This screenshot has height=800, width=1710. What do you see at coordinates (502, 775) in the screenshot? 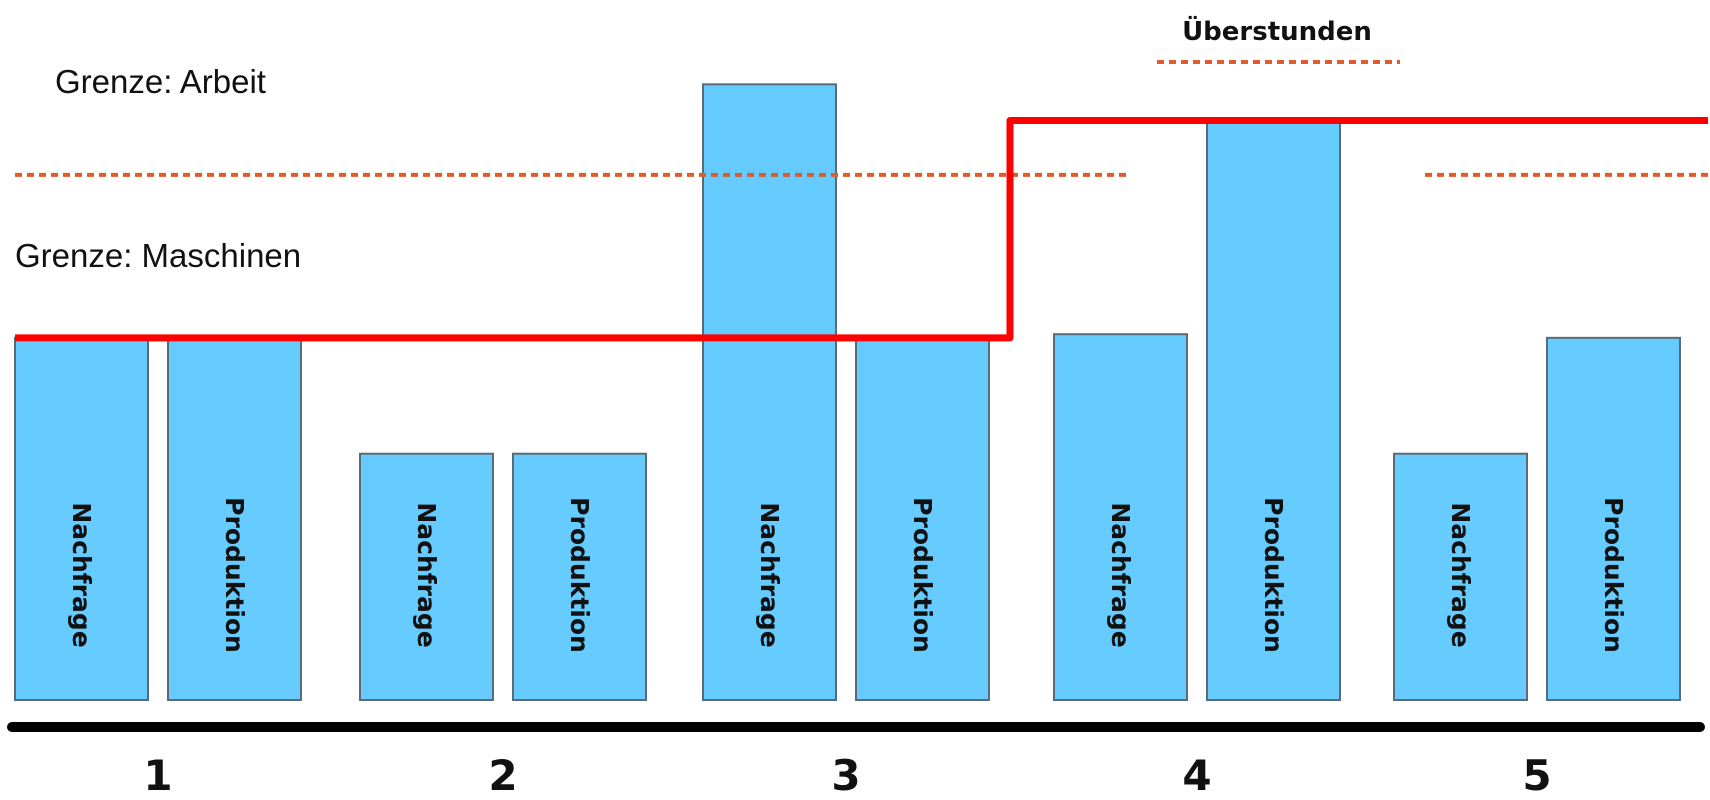
I see `x-tick-label-2: 2` at bounding box center [502, 775].